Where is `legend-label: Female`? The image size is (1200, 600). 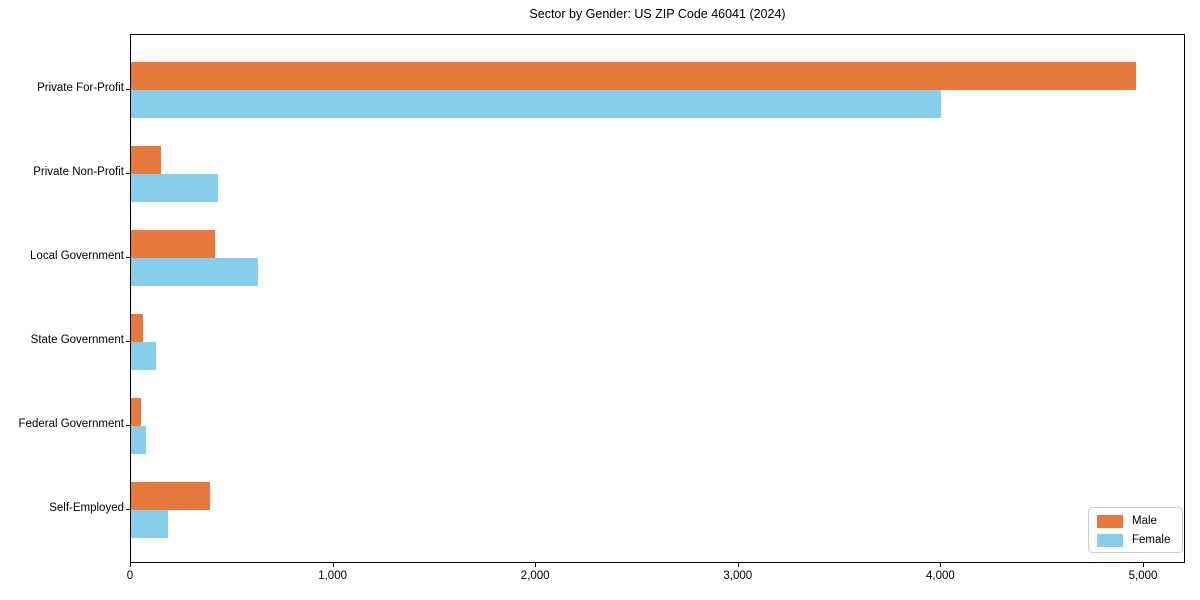
legend-label: Female is located at coordinates (1151, 540).